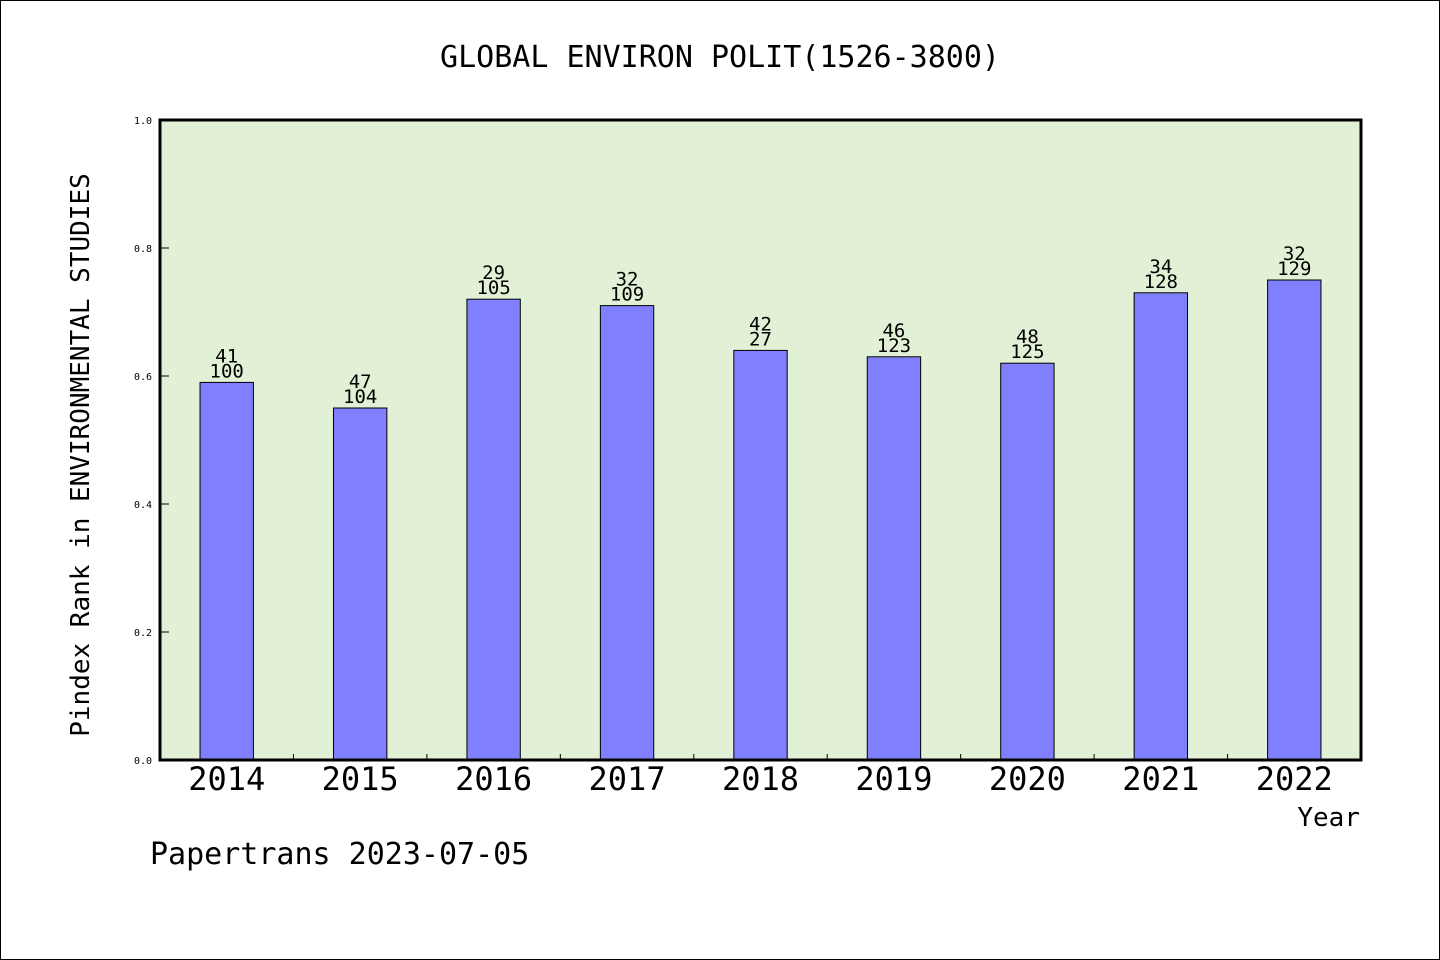  I want to click on bar-label-bottom-2017: 109, so click(627, 295).